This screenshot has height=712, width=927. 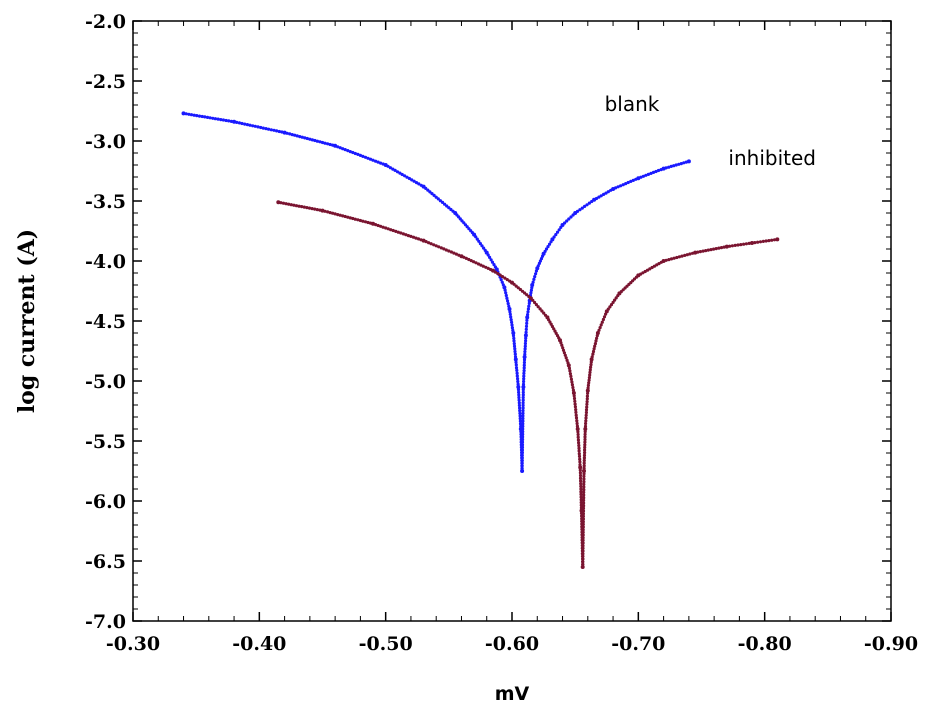 I want to click on y-tick-label: -2.0, so click(x=105, y=22).